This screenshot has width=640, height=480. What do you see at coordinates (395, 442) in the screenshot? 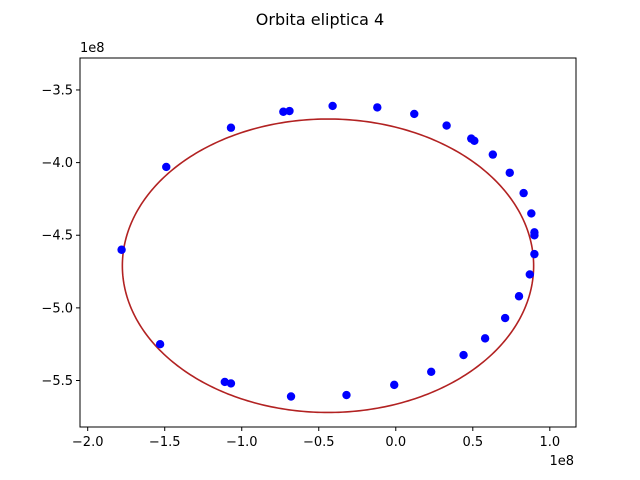
I see `x-tick-label: 0.0` at bounding box center [395, 442].